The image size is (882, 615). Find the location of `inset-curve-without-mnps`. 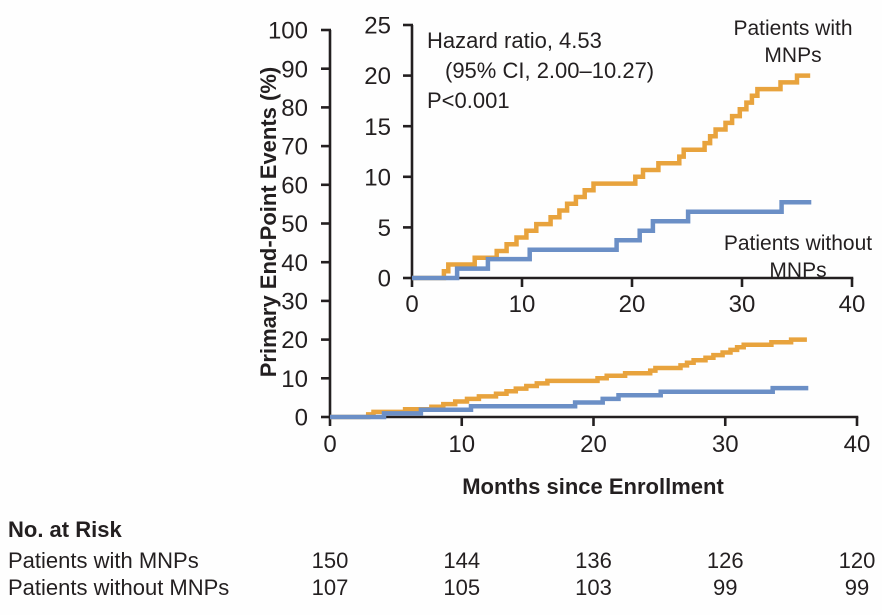

inset-curve-without-mnps is located at coordinates (612, 240).